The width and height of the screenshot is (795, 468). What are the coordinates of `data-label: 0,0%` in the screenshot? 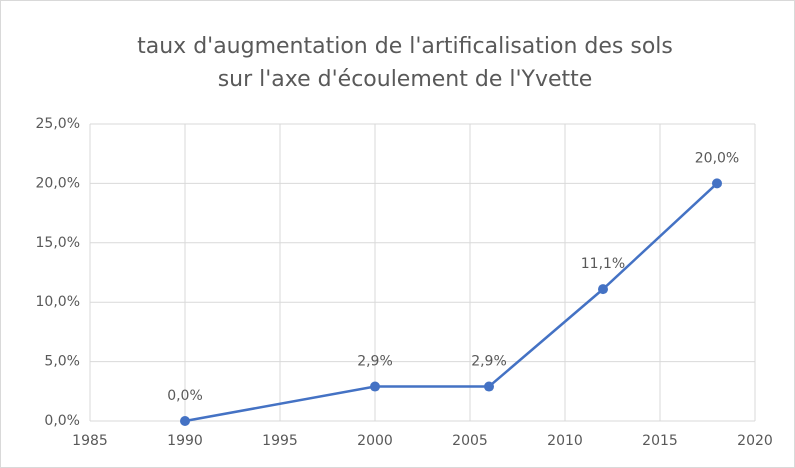 It's located at (185, 396).